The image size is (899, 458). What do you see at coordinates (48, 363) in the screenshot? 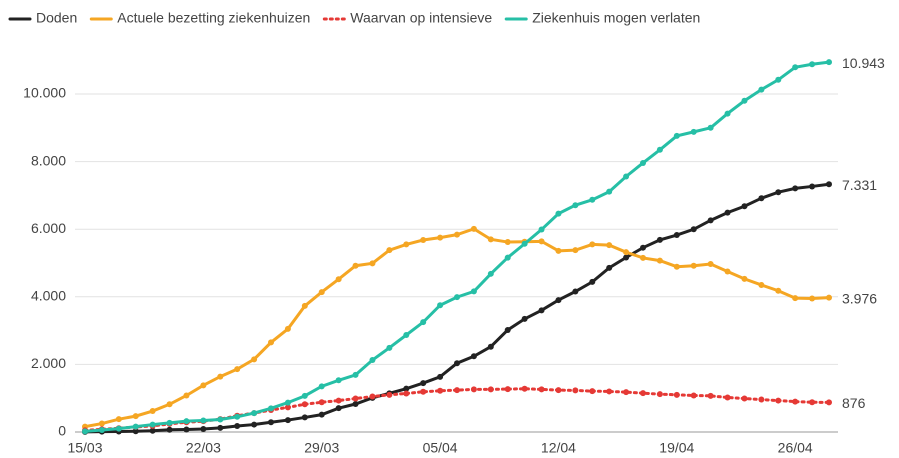
I see `y-tick-label: 2.000` at bounding box center [48, 363].